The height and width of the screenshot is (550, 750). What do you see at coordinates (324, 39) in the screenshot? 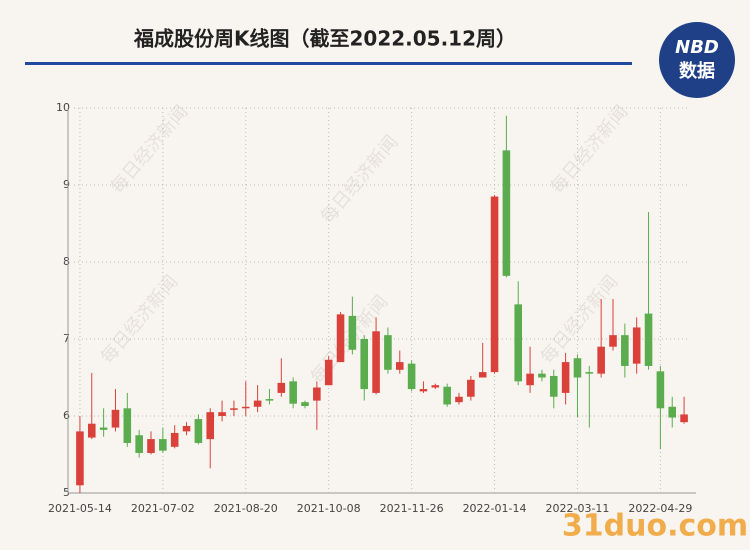
I see `chart-title: 福成股份周K线图（截至2022.05.12周）` at bounding box center [324, 39].